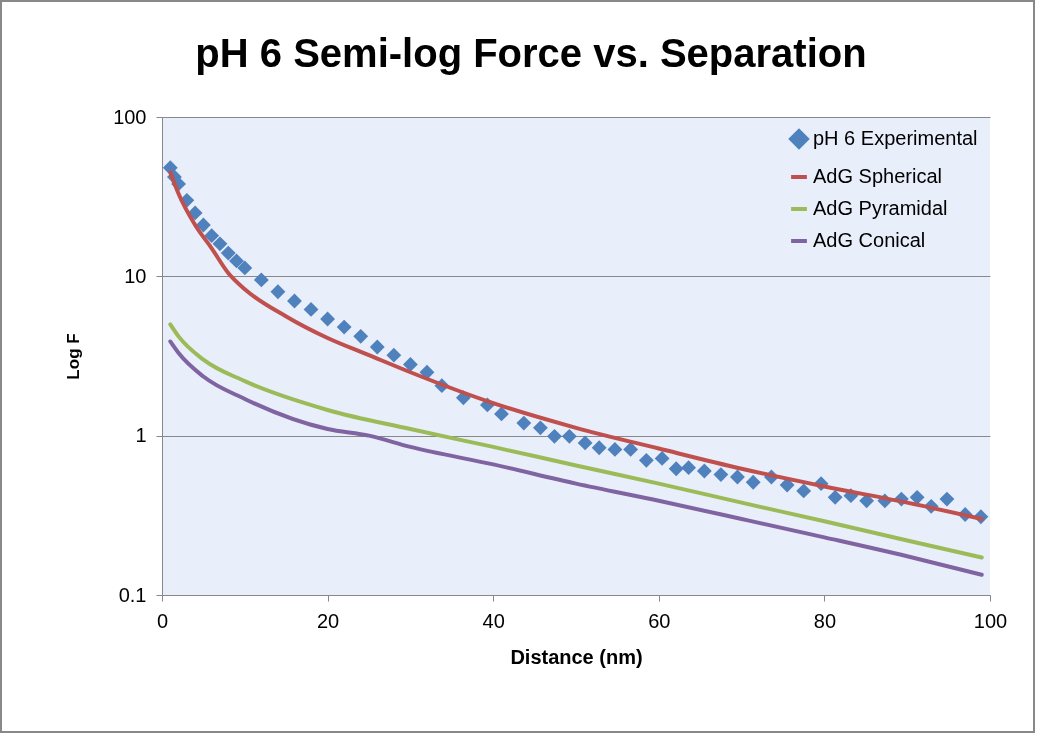  I want to click on x-axis-title: Distance (nm), so click(576, 656).